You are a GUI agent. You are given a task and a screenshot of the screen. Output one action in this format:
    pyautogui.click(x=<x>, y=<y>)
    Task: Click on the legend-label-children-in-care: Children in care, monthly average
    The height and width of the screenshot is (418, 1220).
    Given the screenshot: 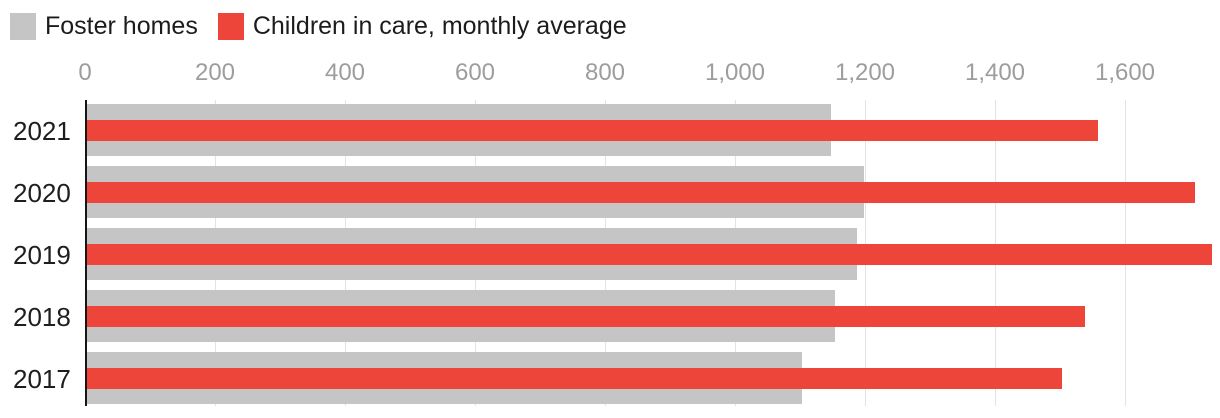 What is the action you would take?
    pyautogui.click(x=439, y=26)
    